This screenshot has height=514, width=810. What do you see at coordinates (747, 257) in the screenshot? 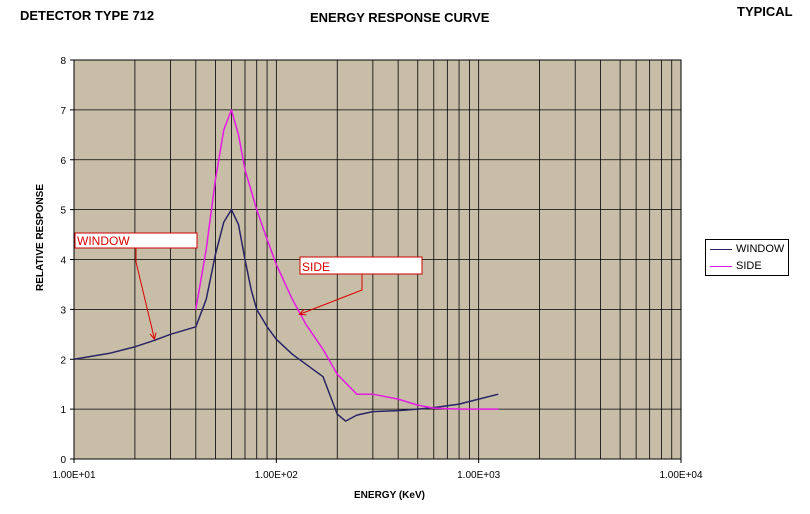
I see `chart-legend: WINDOW SIDE` at bounding box center [747, 257].